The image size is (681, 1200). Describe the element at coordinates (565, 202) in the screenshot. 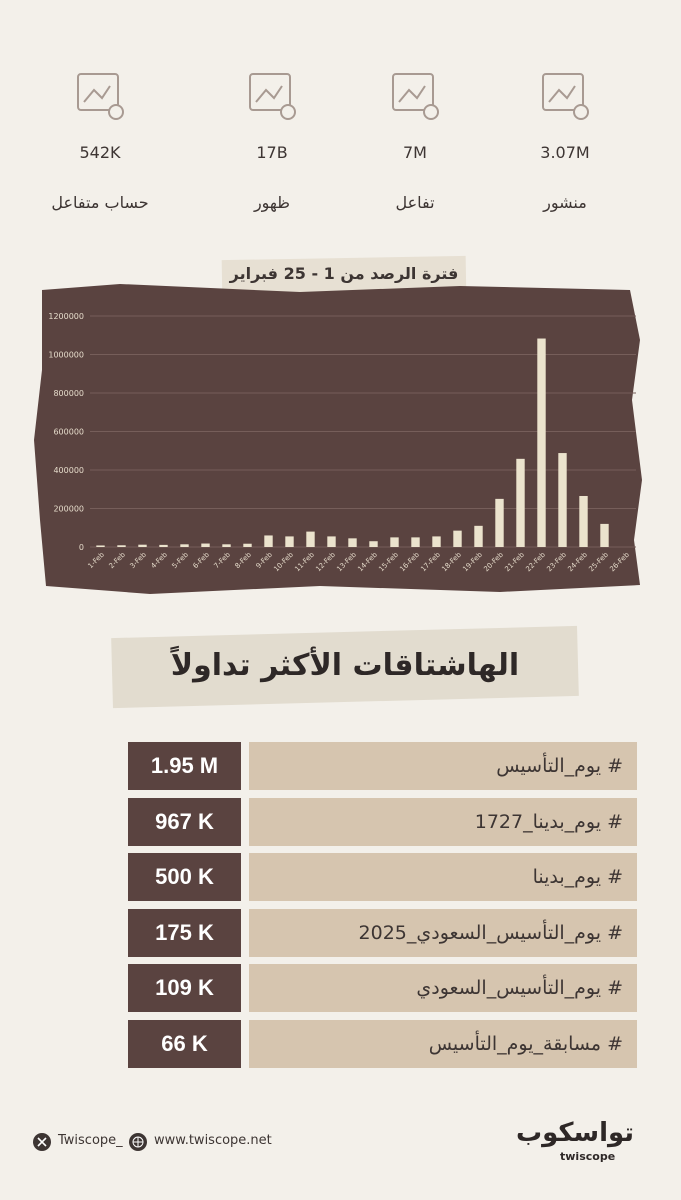

I see `stat-label: منشور` at that location.